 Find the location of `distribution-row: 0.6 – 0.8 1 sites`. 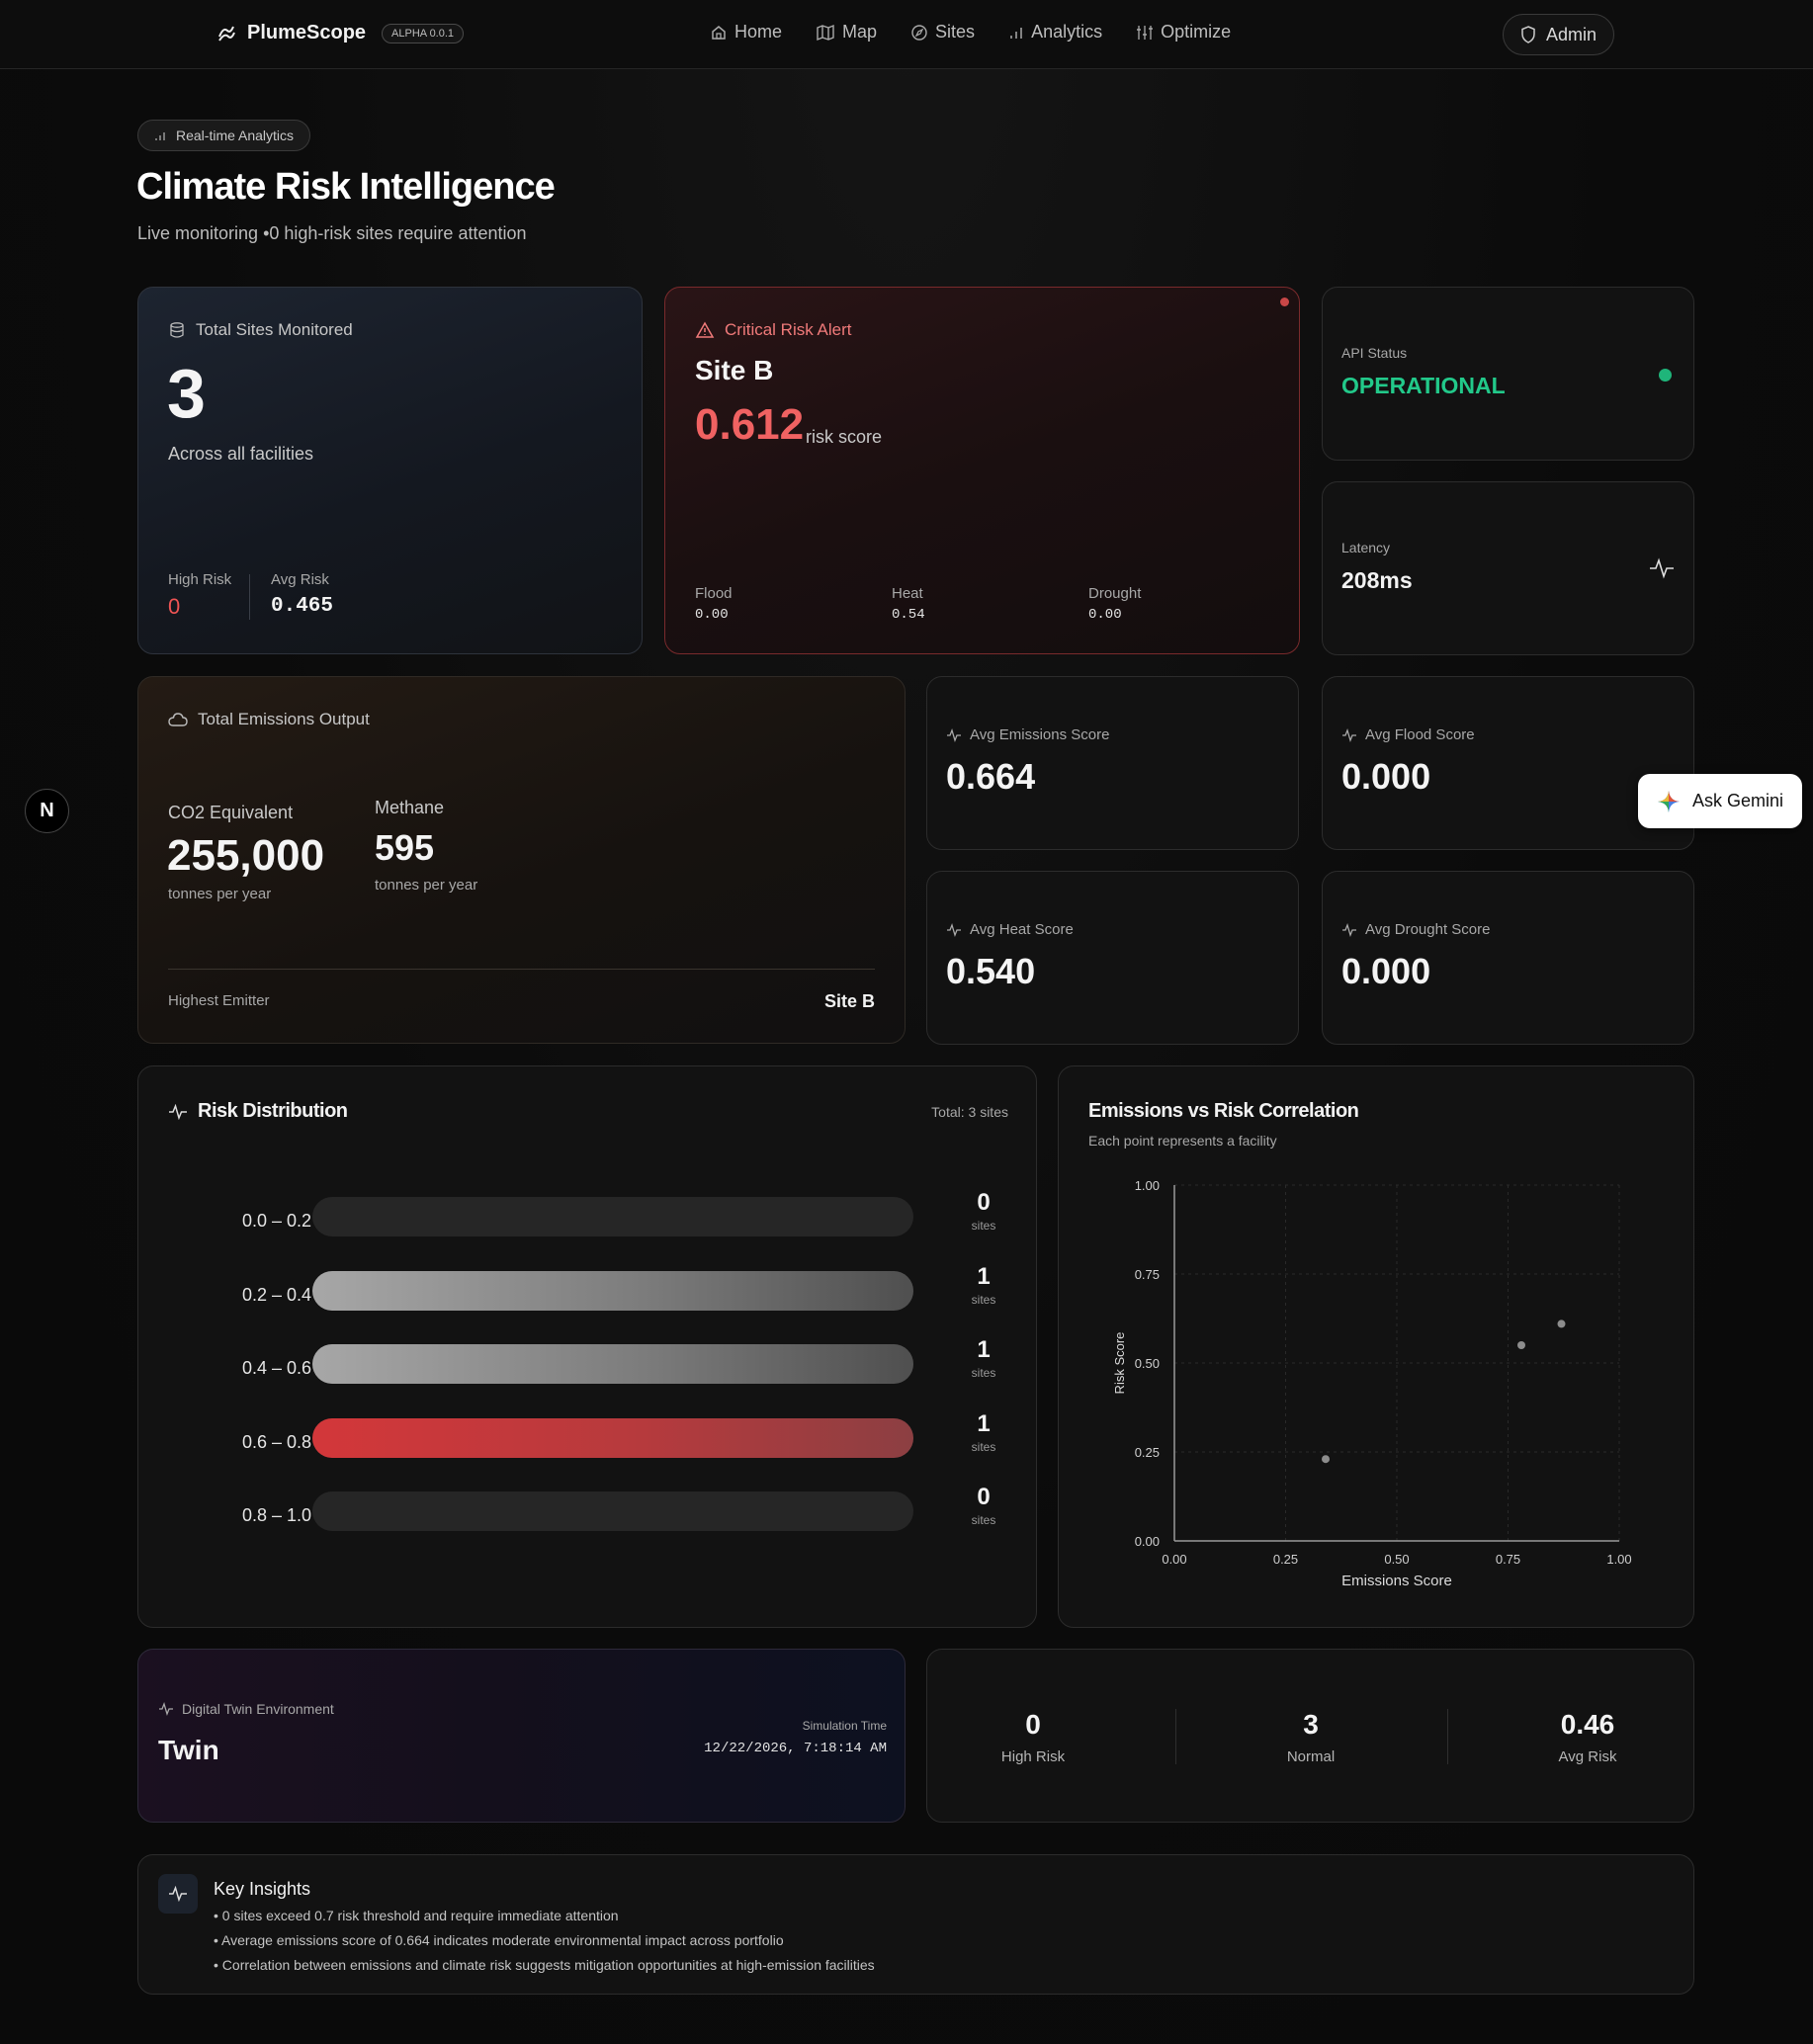

distribution-row: 0.6 – 0.8 1 sites is located at coordinates (587, 1442).